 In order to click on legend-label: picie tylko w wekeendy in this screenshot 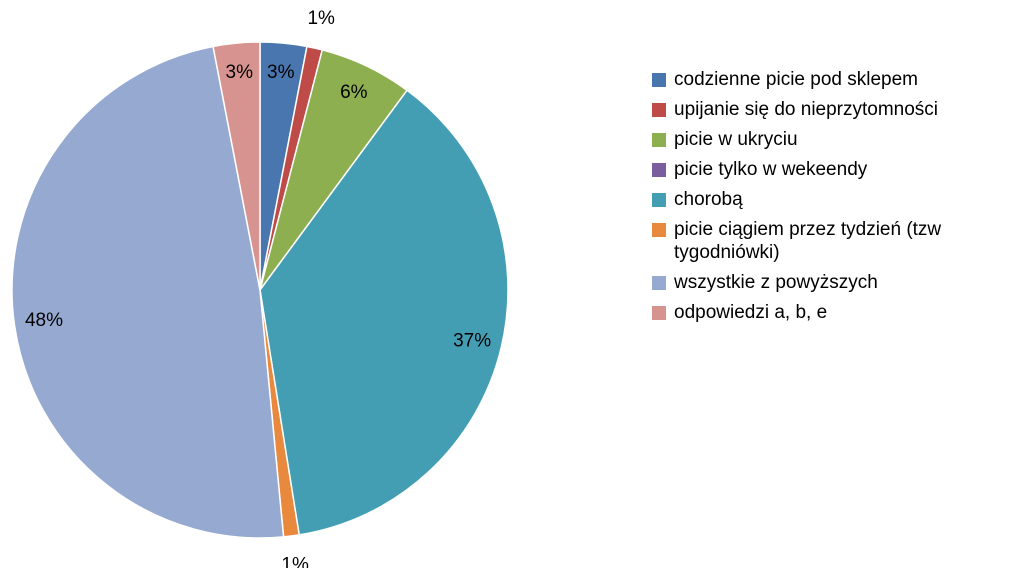, I will do `click(771, 169)`.